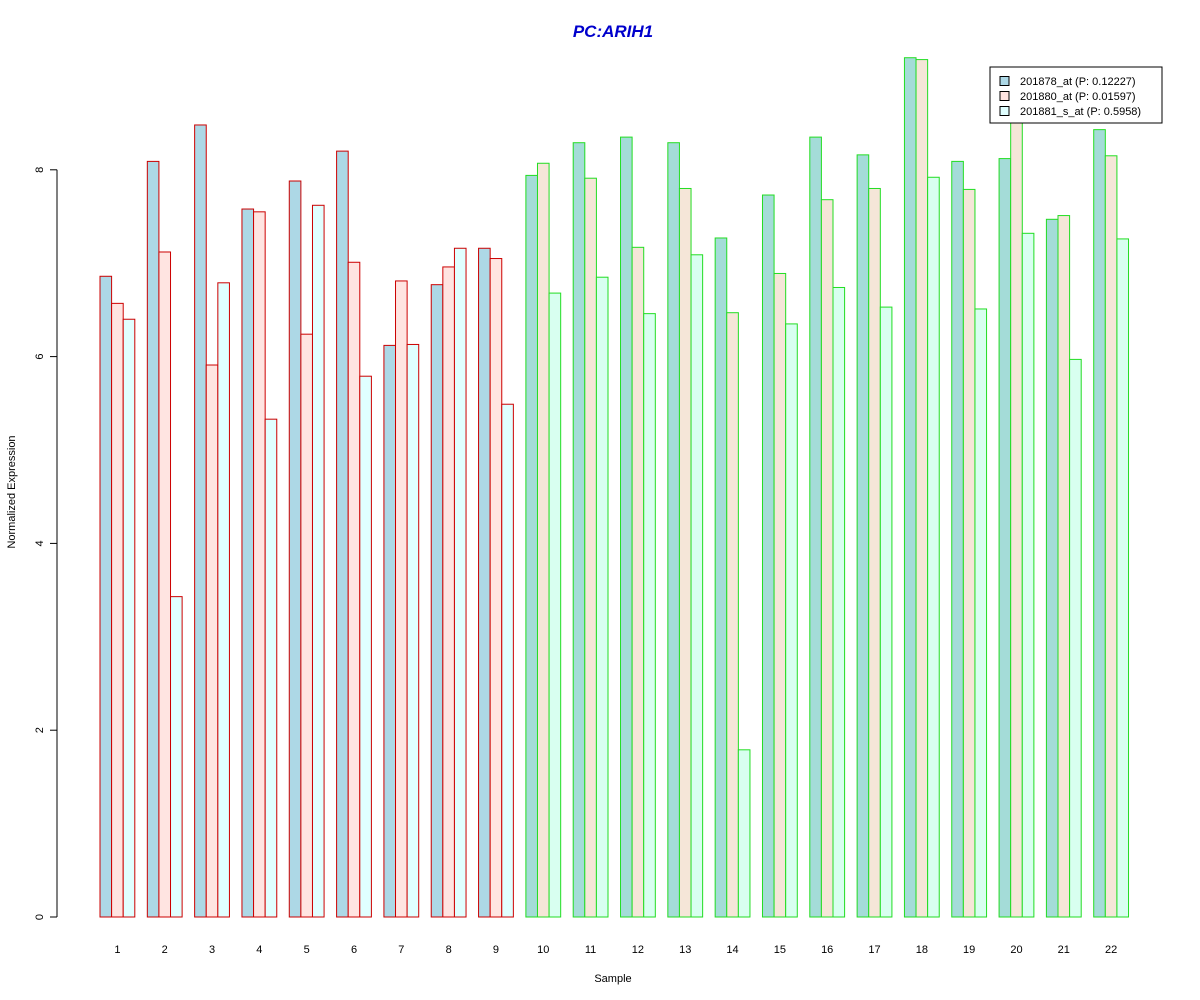 This screenshot has width=1200, height=1000. Describe the element at coordinates (165, 950) in the screenshot. I see `x-tick-label: 2` at that location.